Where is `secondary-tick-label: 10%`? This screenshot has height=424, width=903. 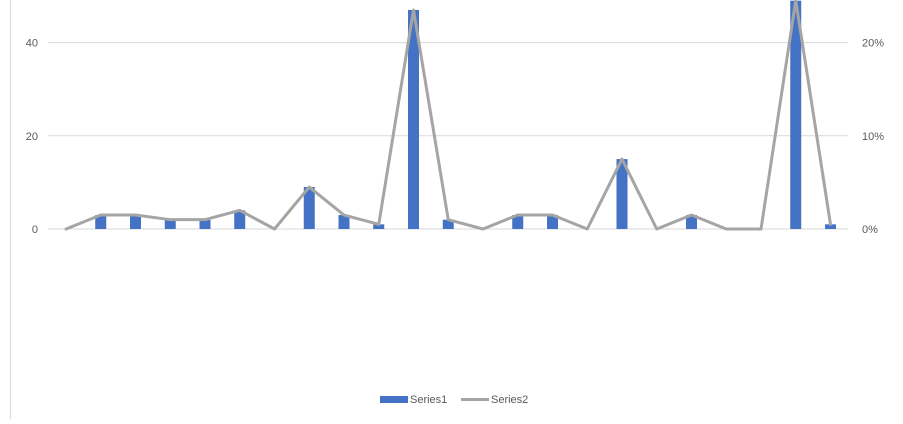
secondary-tick-label: 10% is located at coordinates (873, 137).